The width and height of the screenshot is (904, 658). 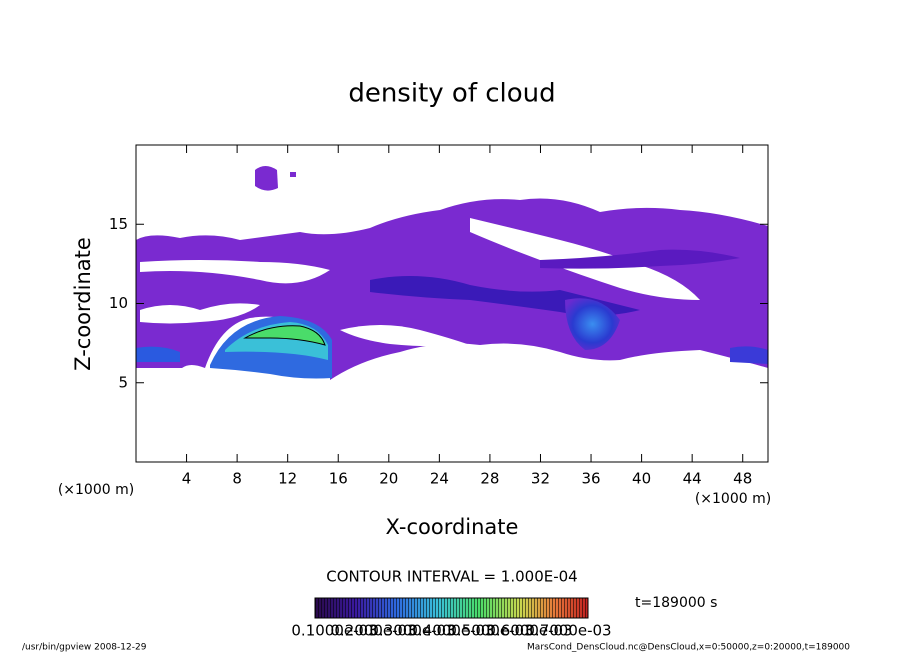 What do you see at coordinates (641, 479) in the screenshot?
I see `x-tick-label: 40` at bounding box center [641, 479].